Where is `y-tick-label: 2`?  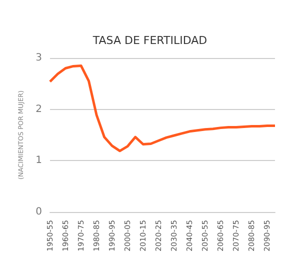 y-tick-label: 2 is located at coordinates (39, 109).